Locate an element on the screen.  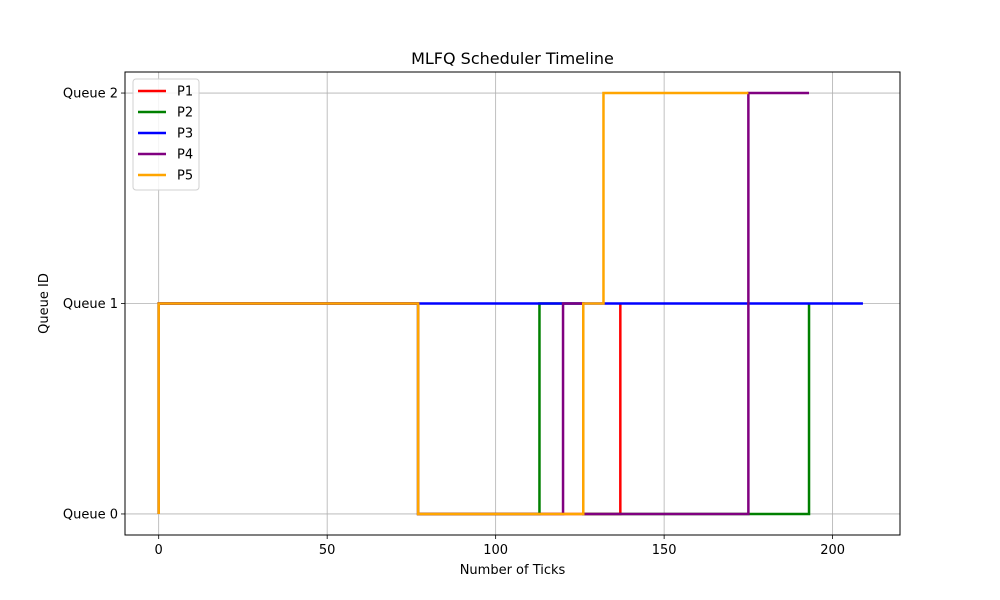
chart-title: MLFQ Scheduler Timeline is located at coordinates (512, 58).